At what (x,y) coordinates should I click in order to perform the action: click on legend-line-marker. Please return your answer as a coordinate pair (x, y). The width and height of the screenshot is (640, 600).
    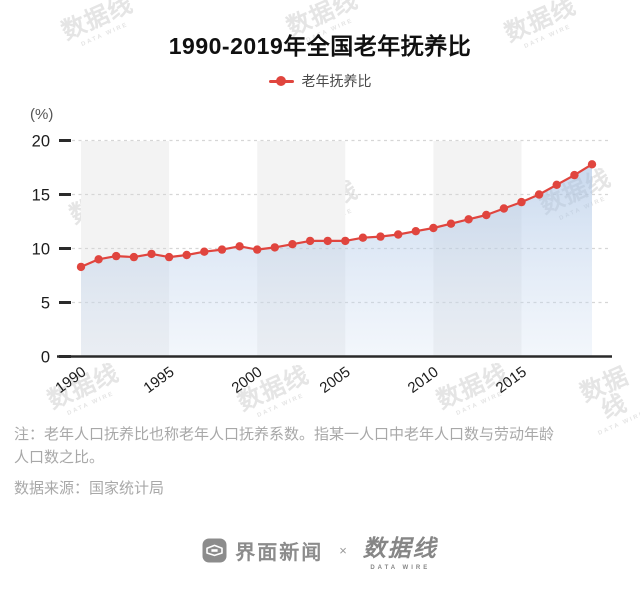
    Looking at the image, I should click on (281, 81).